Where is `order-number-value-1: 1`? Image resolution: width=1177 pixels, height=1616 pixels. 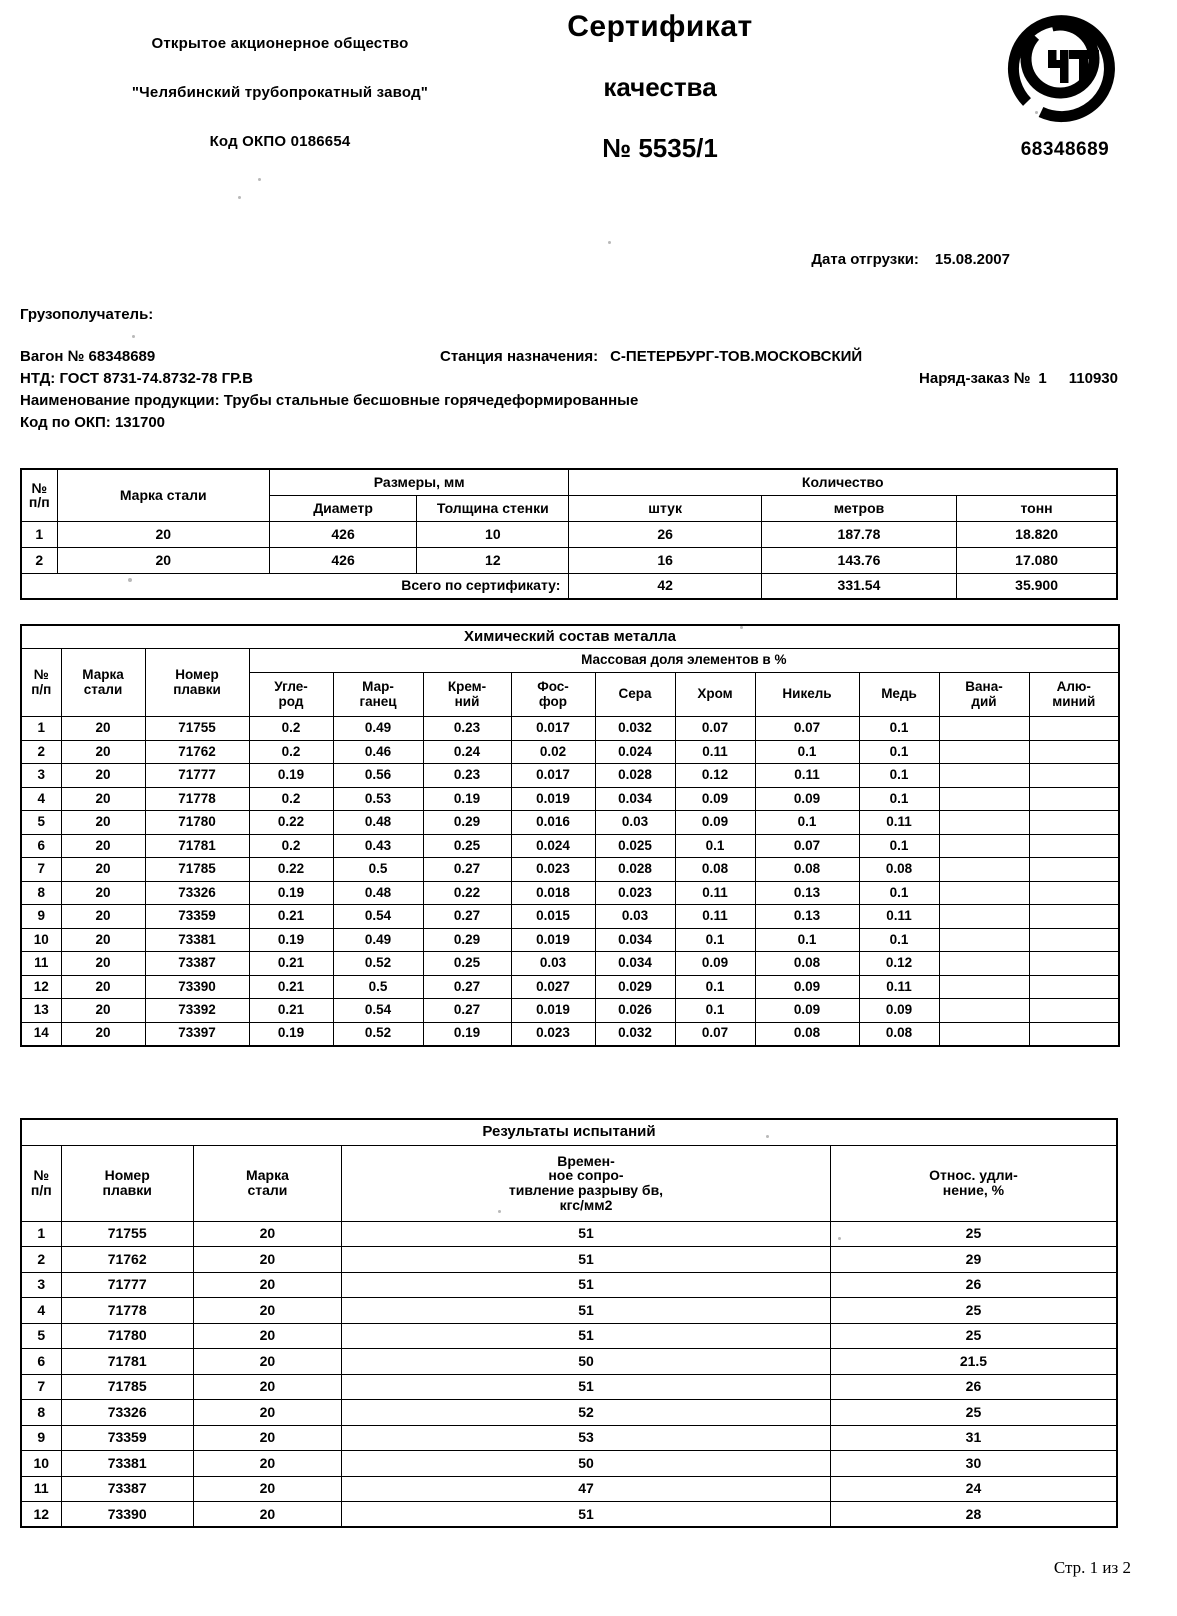
order-number-value-1: 1 is located at coordinates (1042, 378).